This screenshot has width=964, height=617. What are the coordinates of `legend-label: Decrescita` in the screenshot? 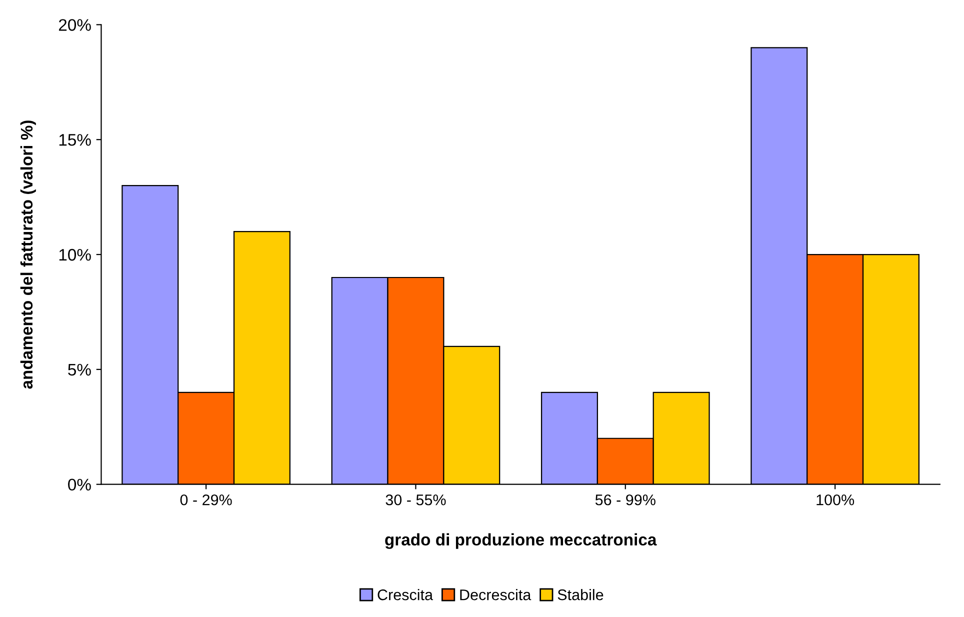 It's located at (496, 594).